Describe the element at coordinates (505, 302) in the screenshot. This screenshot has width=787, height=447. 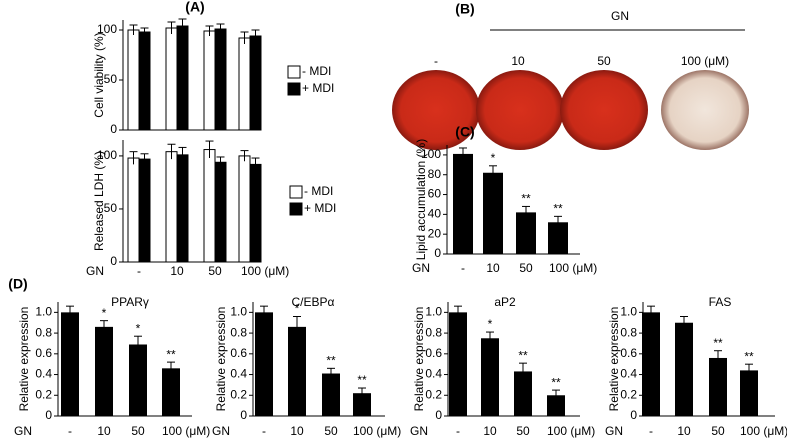
I see `chart-title: aP2` at that location.